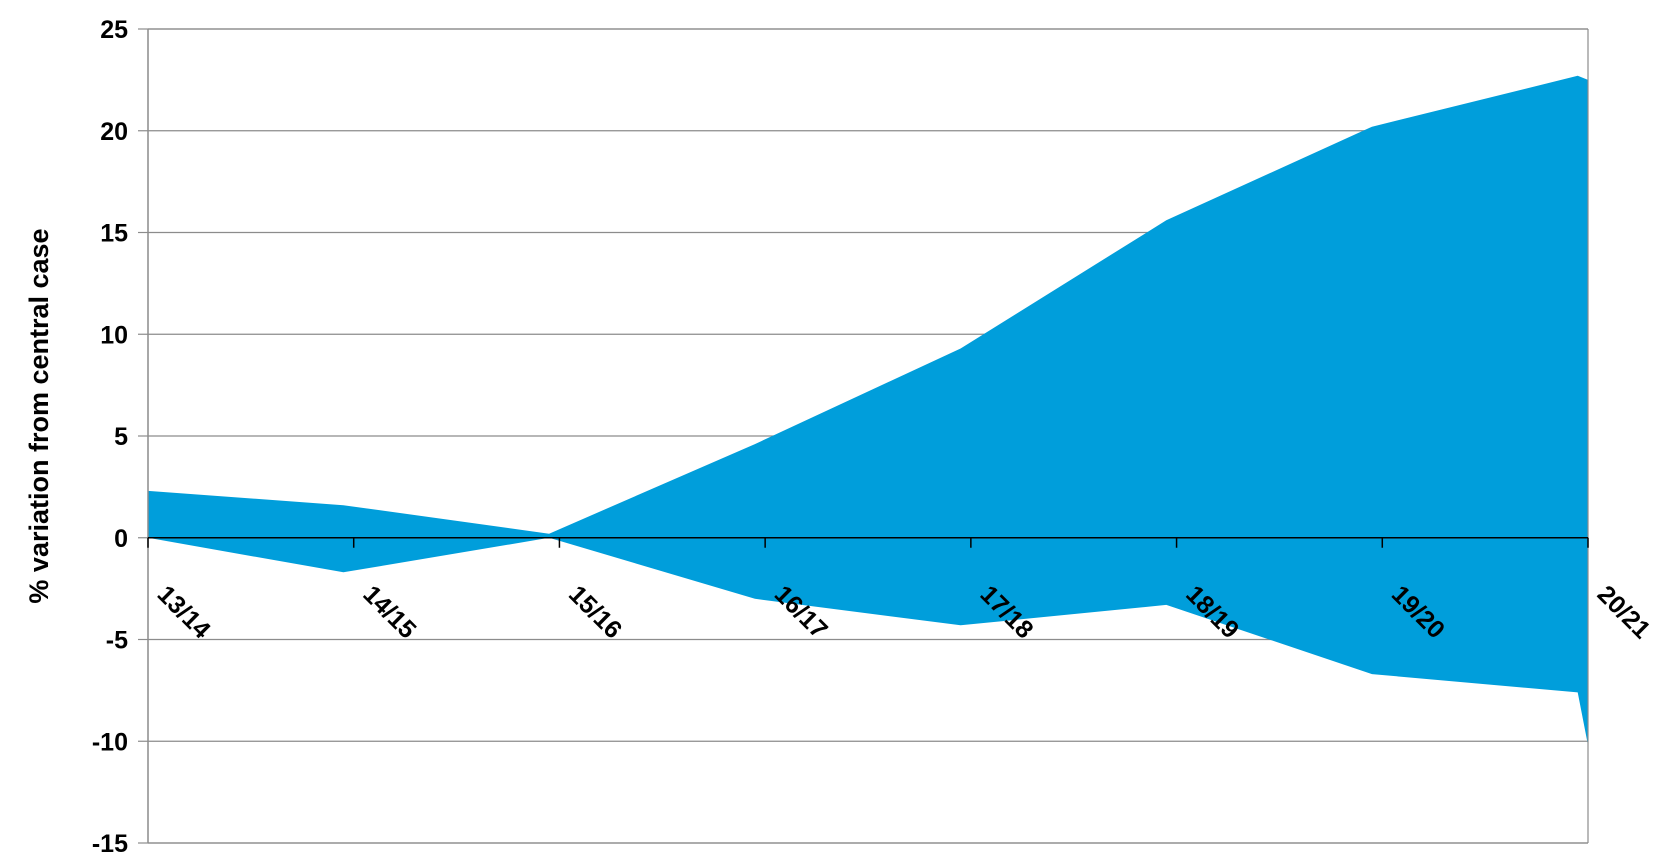  Describe the element at coordinates (121, 437) in the screenshot. I see `y-tick-label: 5` at that location.